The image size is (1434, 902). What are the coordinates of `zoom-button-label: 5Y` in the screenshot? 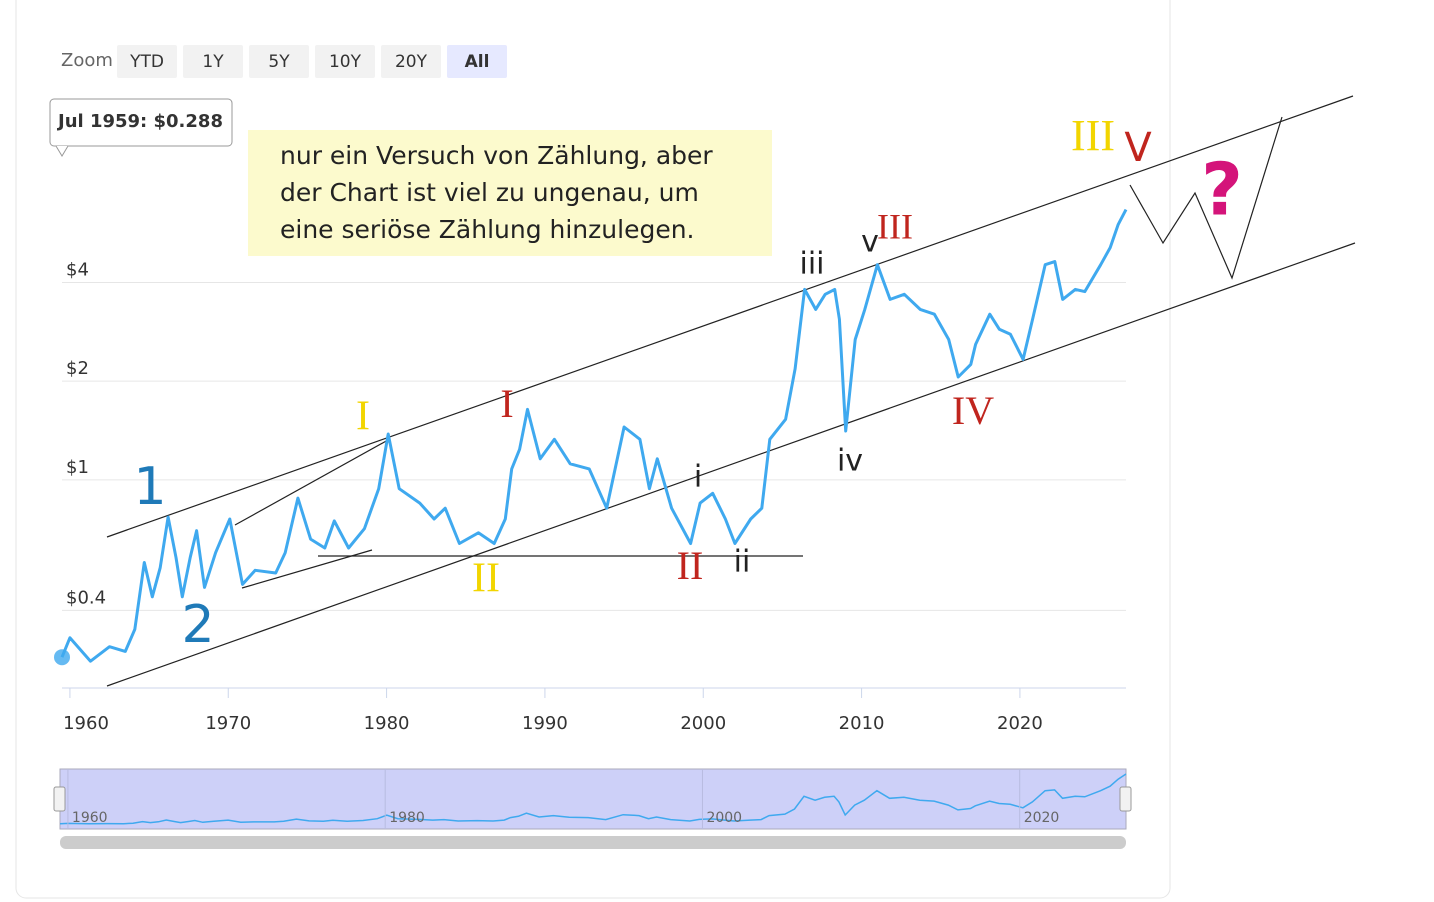 It's located at (279, 62).